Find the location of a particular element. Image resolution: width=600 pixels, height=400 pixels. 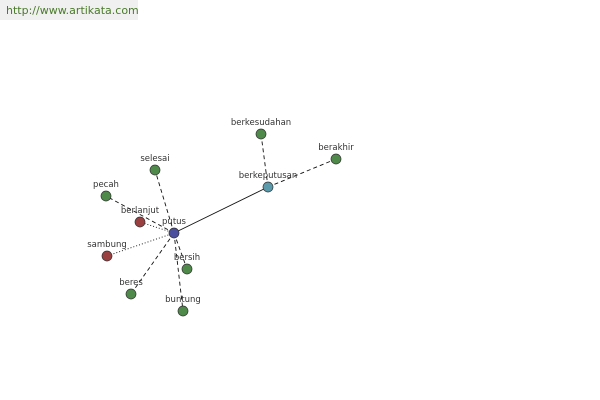

node-label: bersih is located at coordinates (187, 258).